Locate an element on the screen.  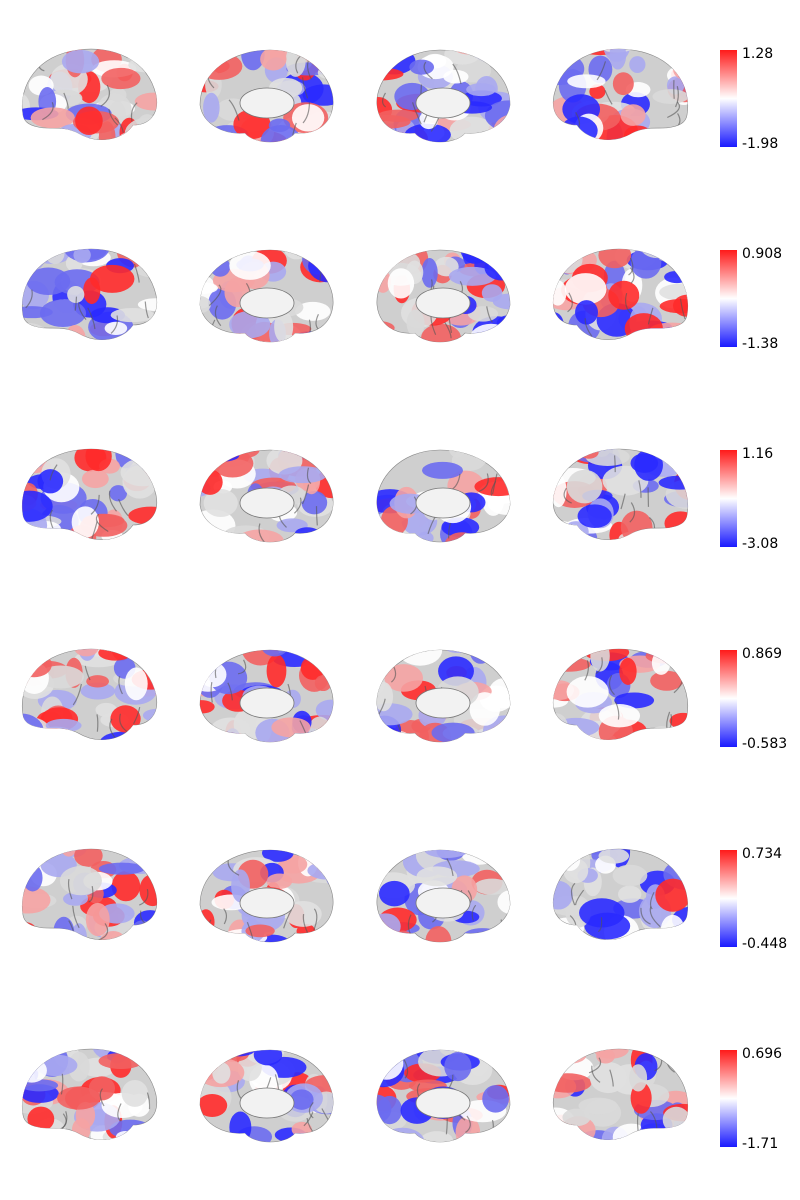
colorbar-max-label: 1.28 is located at coordinates (757, 54).